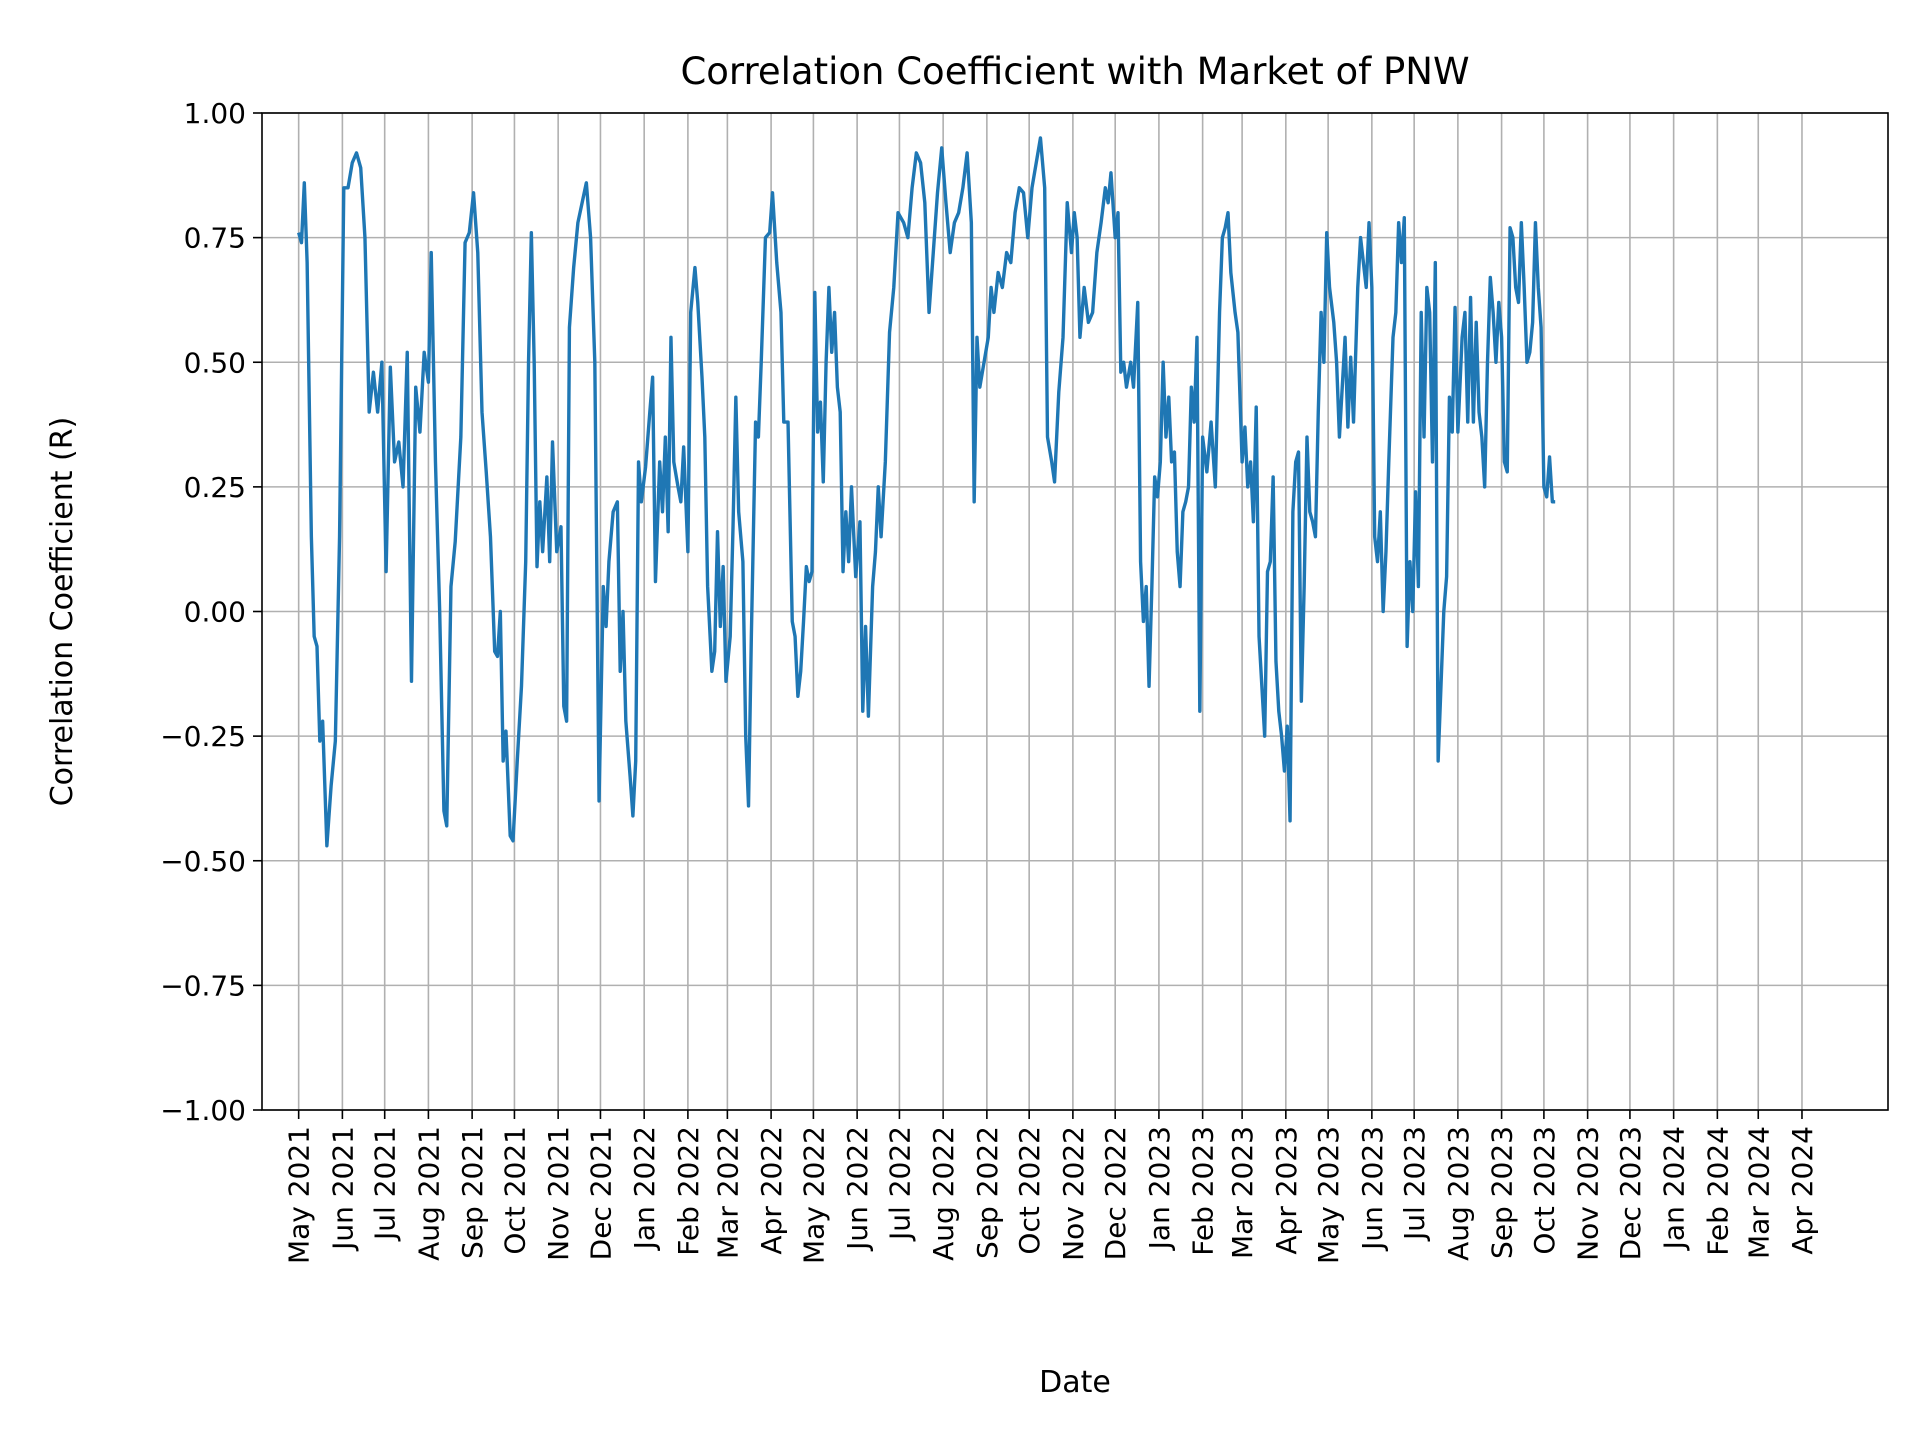 The height and width of the screenshot is (1440, 1920). I want to click on x-tick-label: Aug 2023, so click(1458, 1193).